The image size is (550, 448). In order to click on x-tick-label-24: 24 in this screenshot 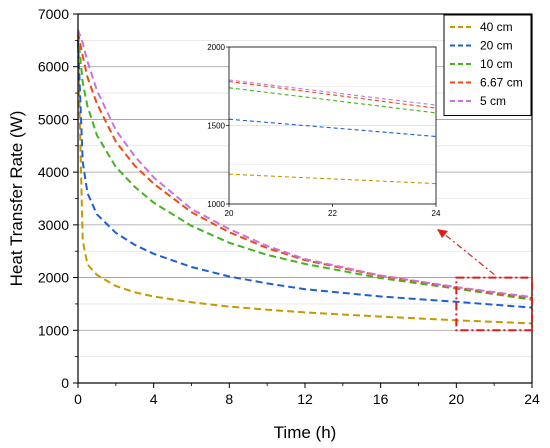, I will do `click(532, 399)`.